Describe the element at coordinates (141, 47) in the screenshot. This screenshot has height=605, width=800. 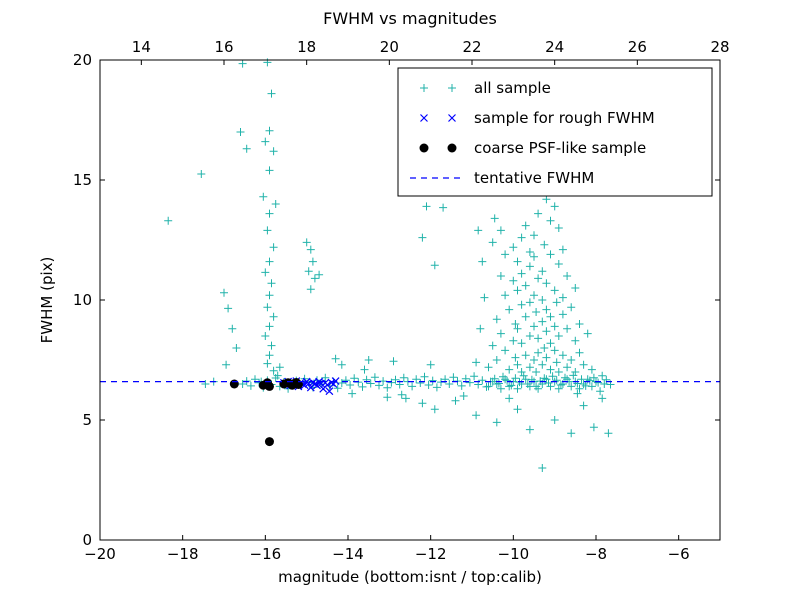
I see `x-tick-label-top: 14` at that location.